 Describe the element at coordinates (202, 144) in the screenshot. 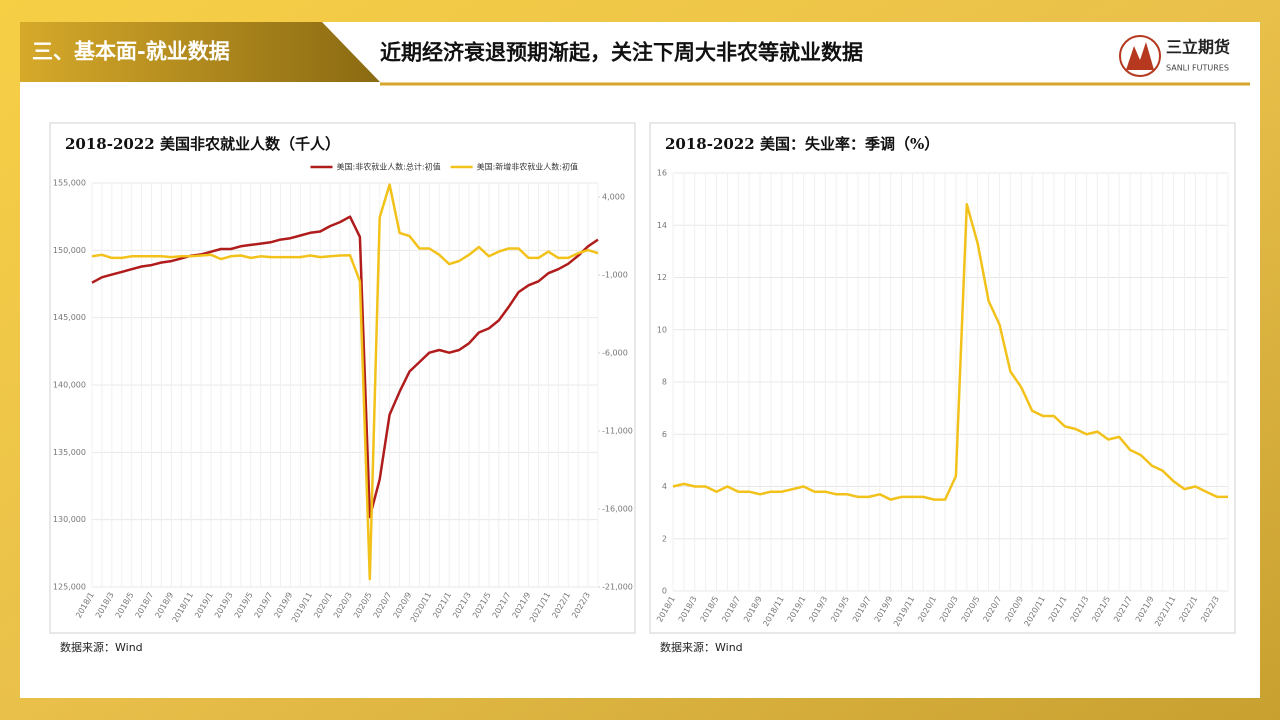

I see `chart-title: 2018-2022 美国非农就业人数（千人）` at that location.